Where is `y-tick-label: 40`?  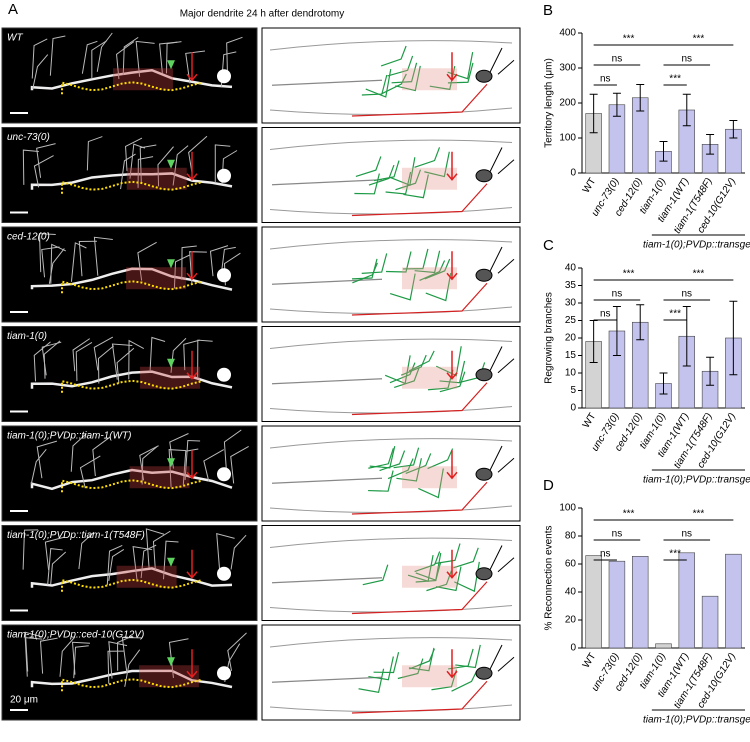 y-tick-label: 40 is located at coordinates (571, 592).